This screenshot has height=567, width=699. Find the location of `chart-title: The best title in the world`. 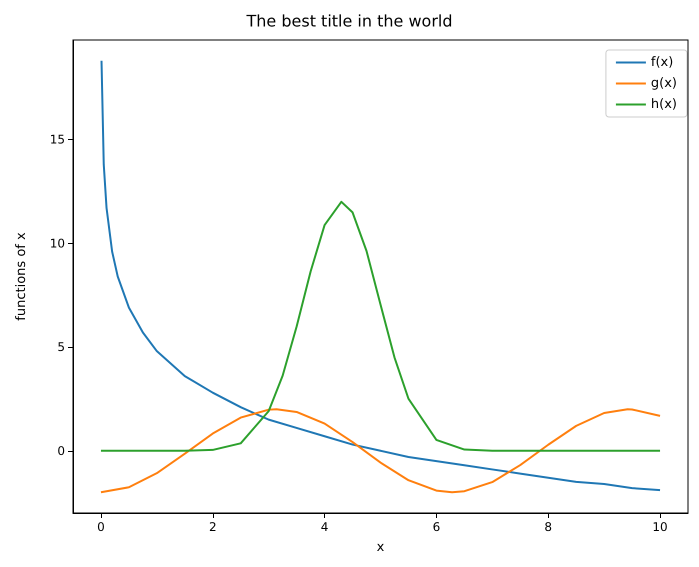

chart-title: The best title in the world is located at coordinates (349, 21).